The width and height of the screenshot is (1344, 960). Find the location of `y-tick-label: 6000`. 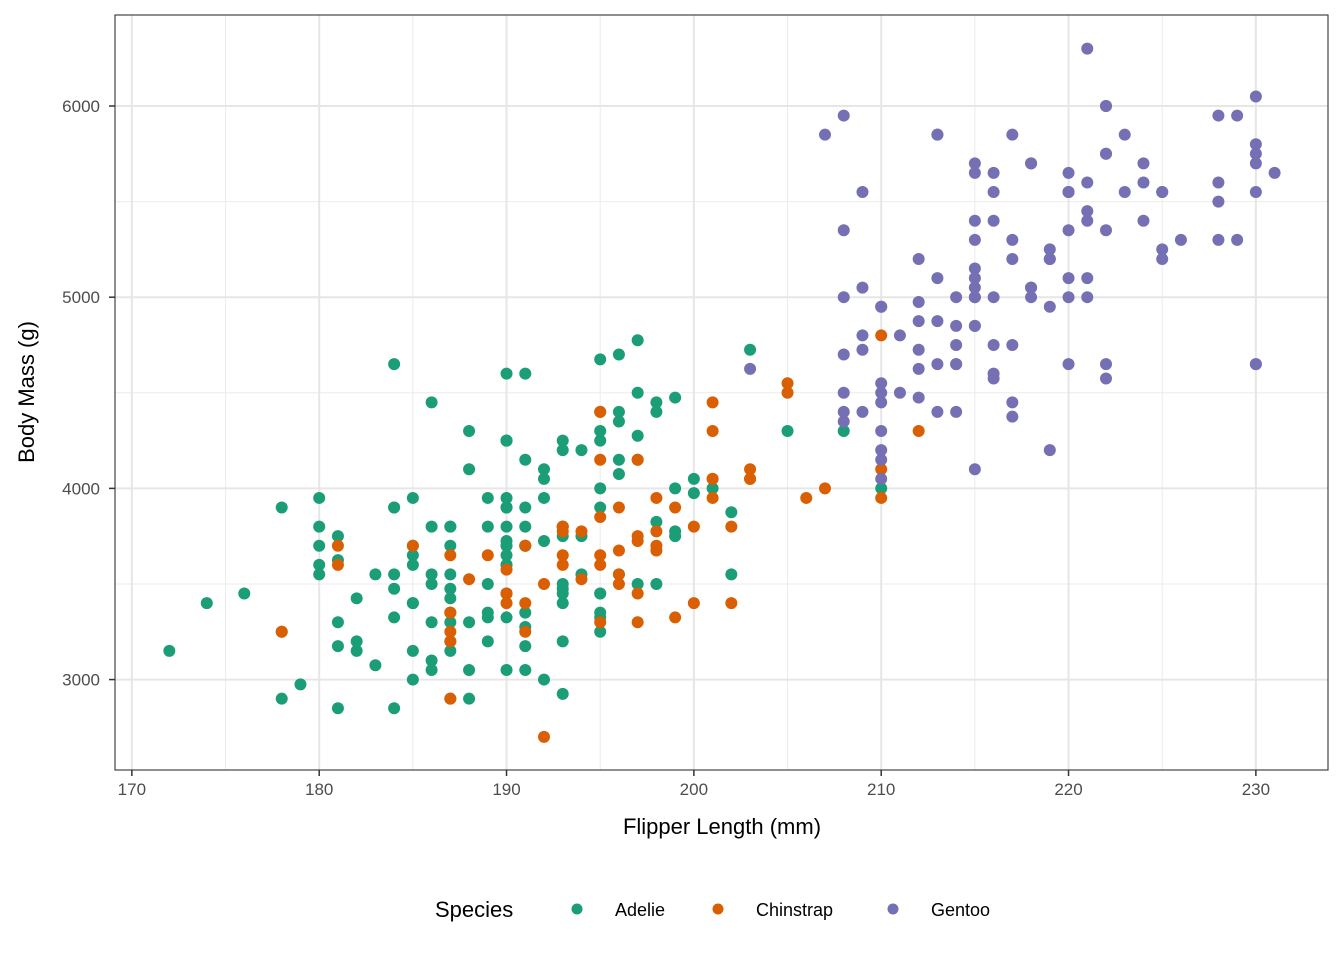

y-tick-label: 6000 is located at coordinates (81, 106).